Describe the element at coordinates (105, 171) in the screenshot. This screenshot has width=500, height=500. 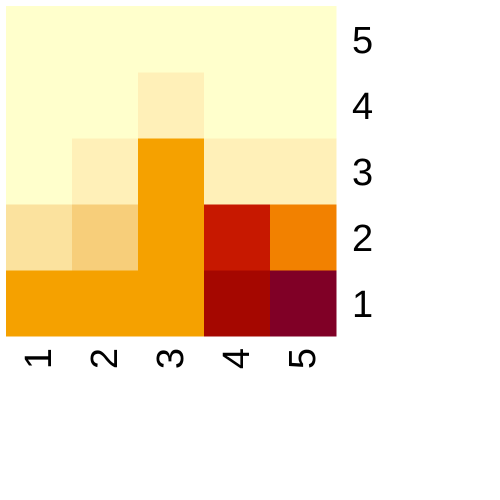
I see `heatmap-cell-x2-y3` at that location.